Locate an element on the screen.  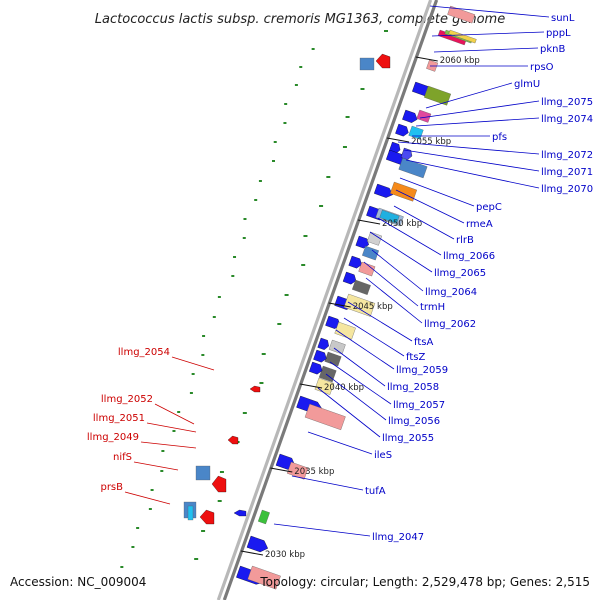
gene-label: llmg_2075 is located at coordinates (567, 102).